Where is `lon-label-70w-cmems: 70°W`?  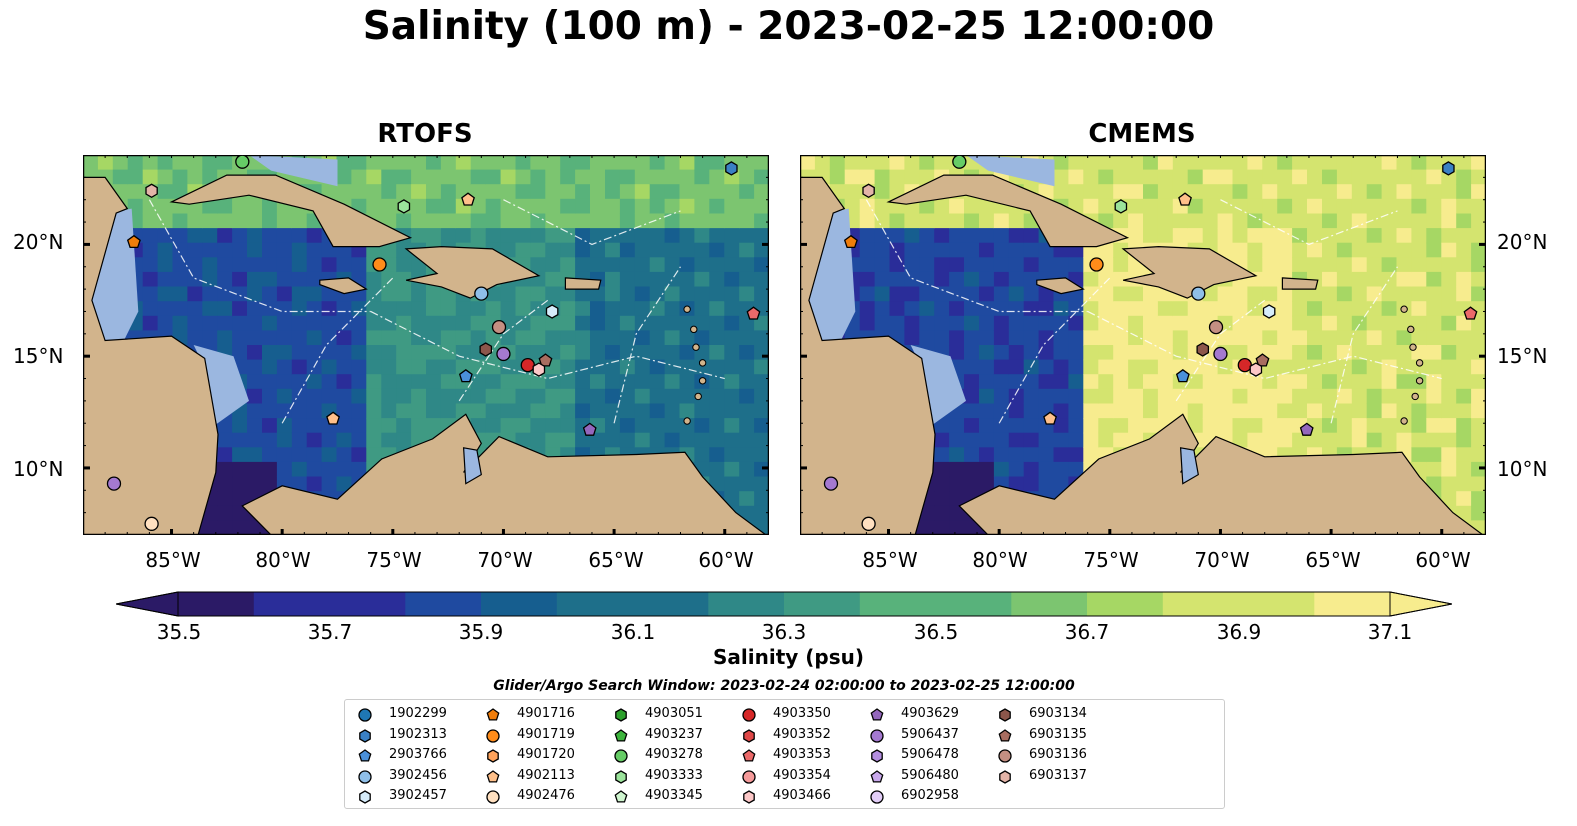 lon-label-70w-cmems: 70°W is located at coordinates (1222, 560).